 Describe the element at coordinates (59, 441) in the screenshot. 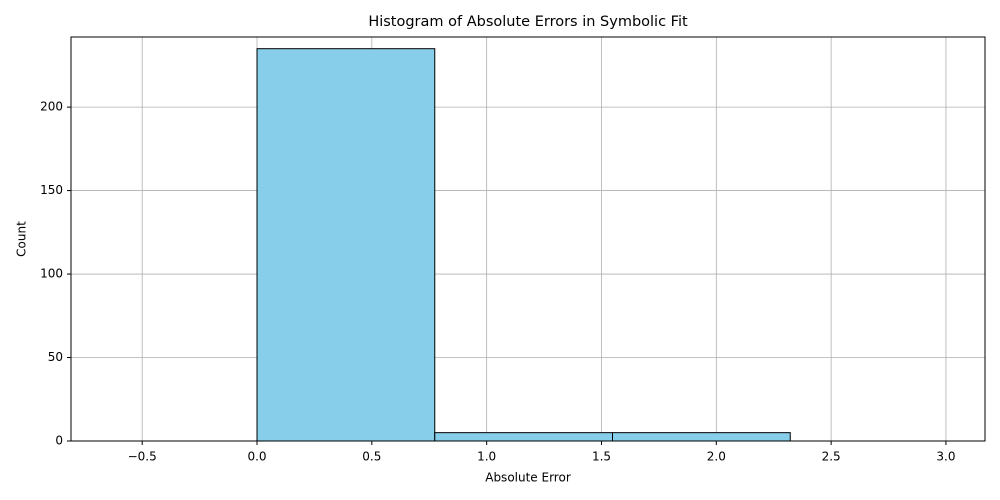

I see `y-tick-label: 0` at that location.